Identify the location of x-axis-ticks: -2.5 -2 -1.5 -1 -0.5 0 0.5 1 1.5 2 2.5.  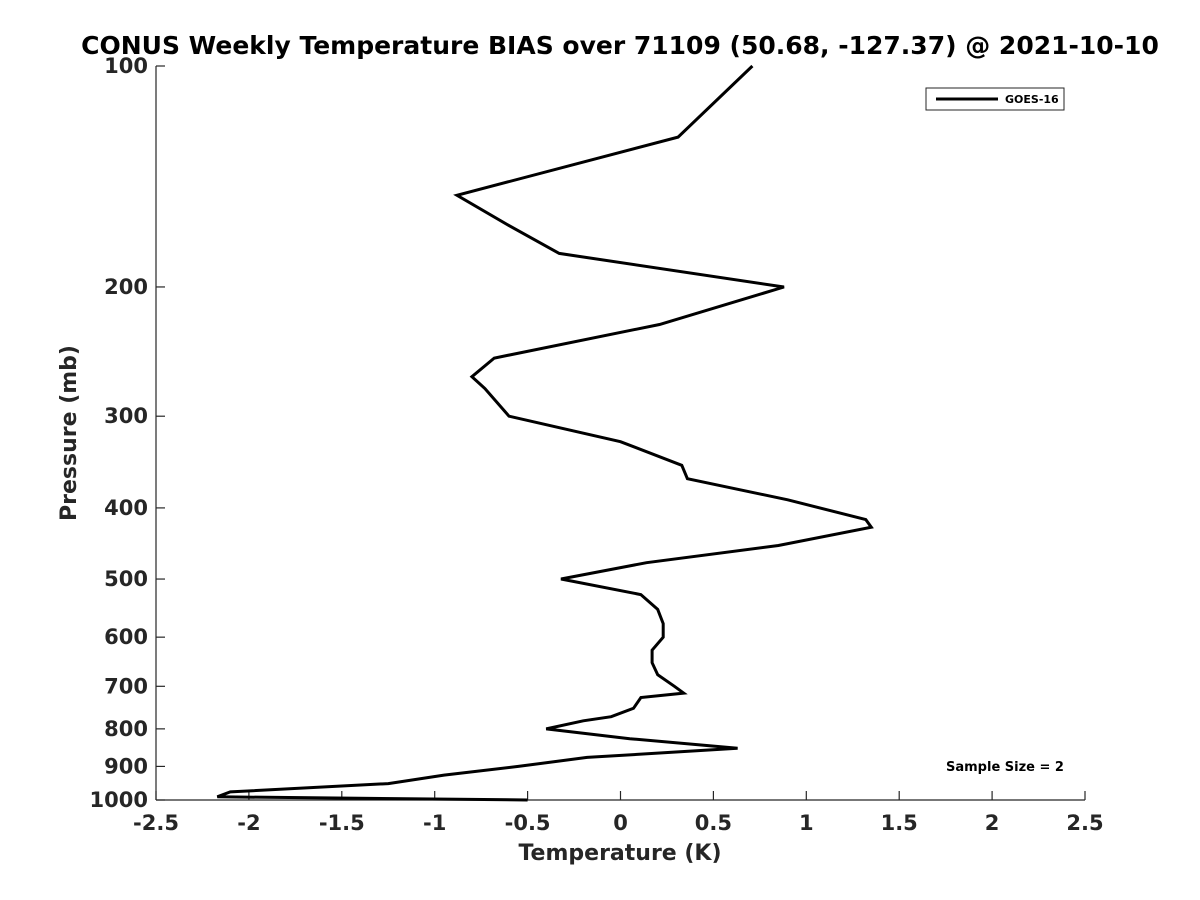
(618, 813).